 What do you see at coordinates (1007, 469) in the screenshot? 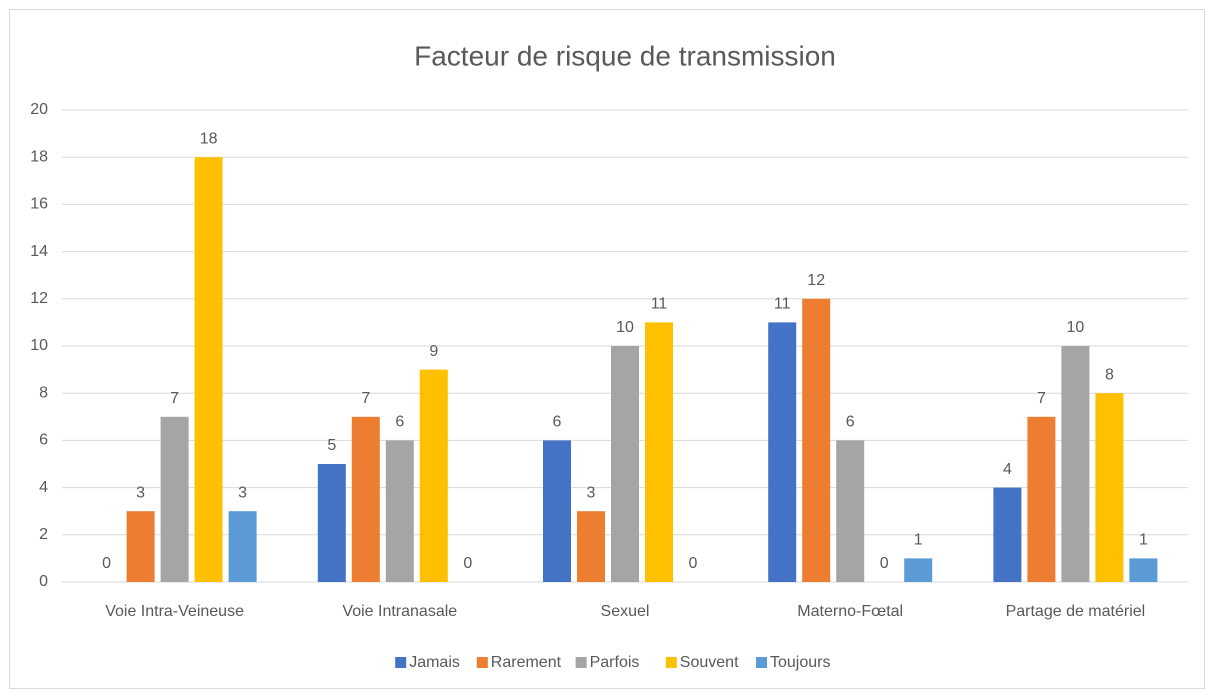
I see `value-label: 4` at bounding box center [1007, 469].